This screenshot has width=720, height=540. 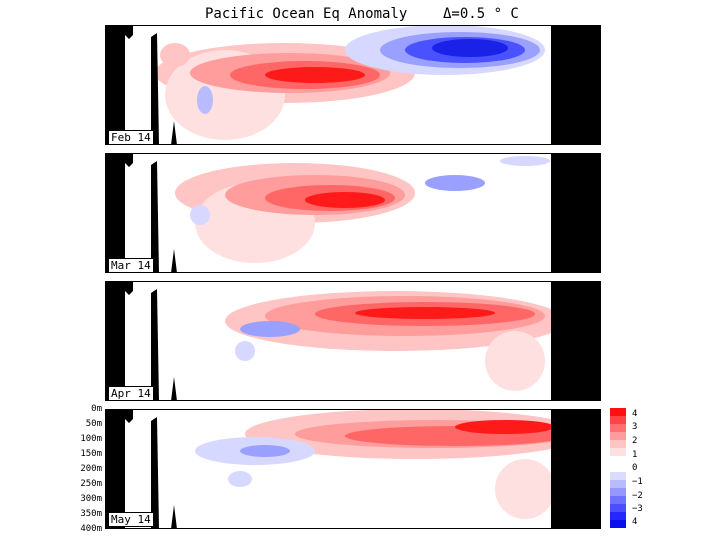 I want to click on panel-label-apr: Apr 14, so click(x=131, y=393).